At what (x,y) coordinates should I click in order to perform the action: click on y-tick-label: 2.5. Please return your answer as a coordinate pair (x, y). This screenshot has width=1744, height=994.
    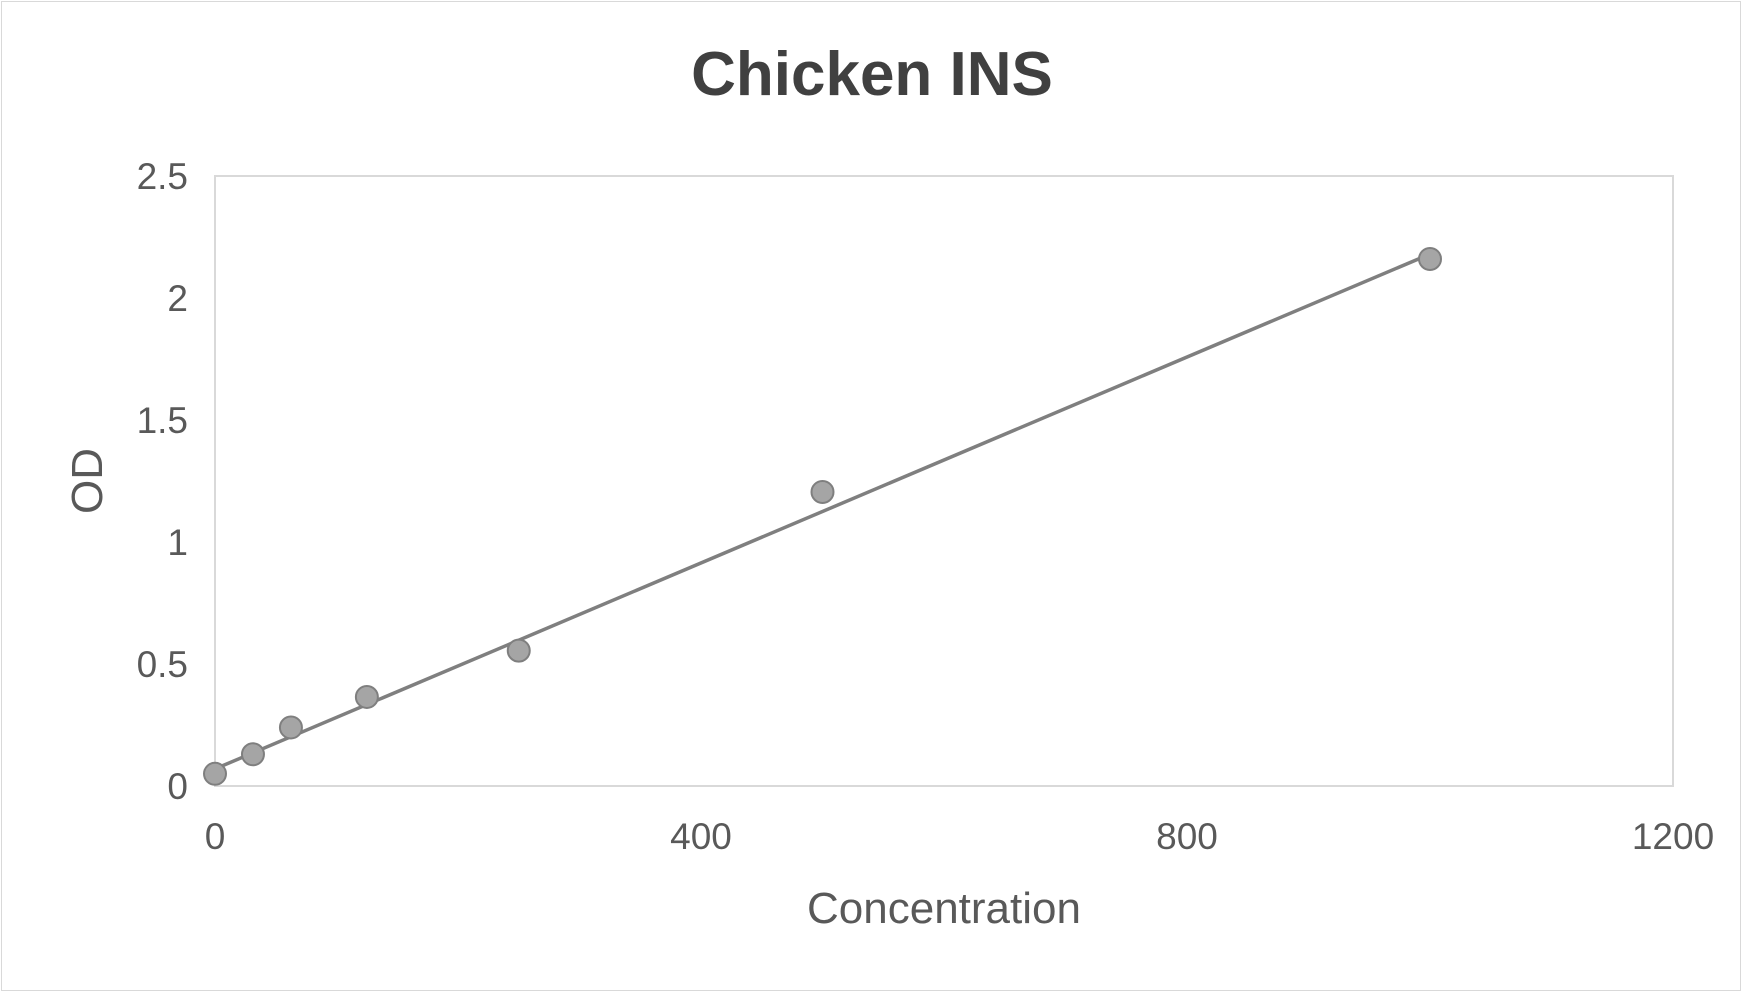
    Looking at the image, I should click on (162, 176).